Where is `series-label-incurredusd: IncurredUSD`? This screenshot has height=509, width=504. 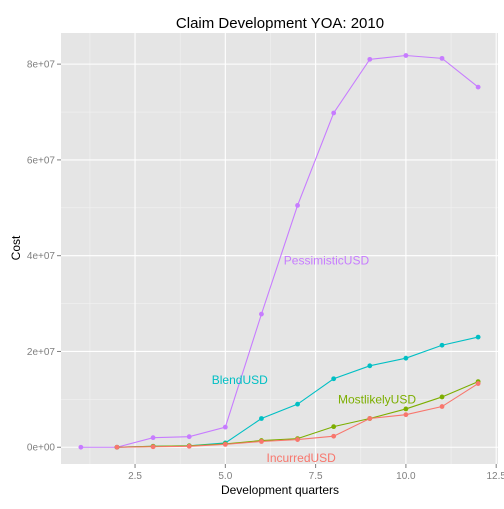
series-label-incurredusd: IncurredUSD is located at coordinates (301, 458).